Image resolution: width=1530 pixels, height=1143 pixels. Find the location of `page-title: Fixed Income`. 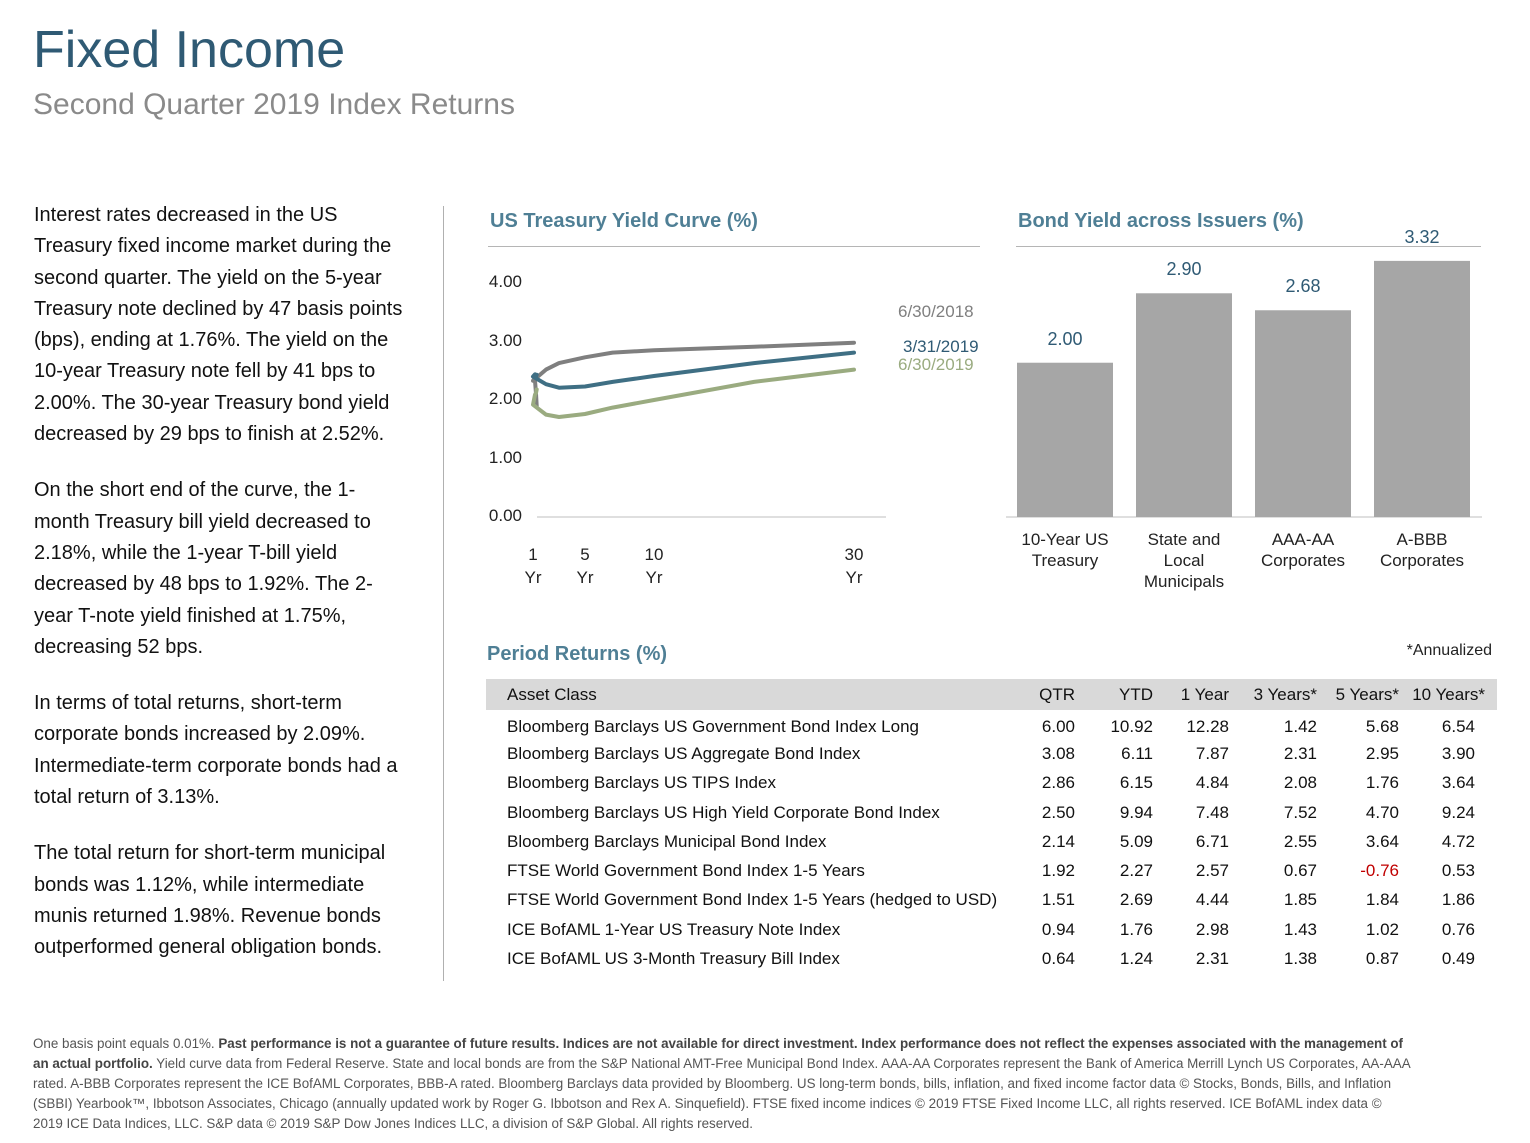

page-title: Fixed Income is located at coordinates (189, 50).